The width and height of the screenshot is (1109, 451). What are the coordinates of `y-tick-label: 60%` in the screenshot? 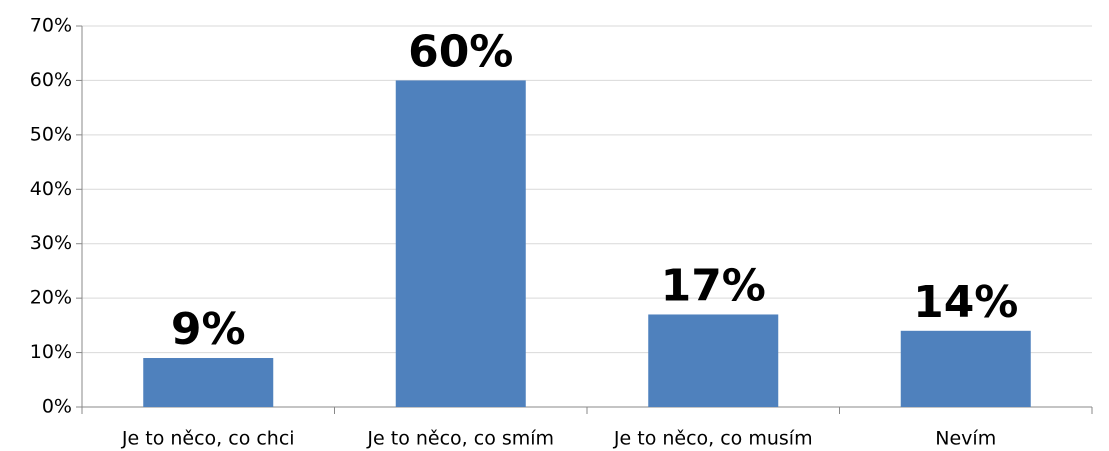 It's located at (51, 80).